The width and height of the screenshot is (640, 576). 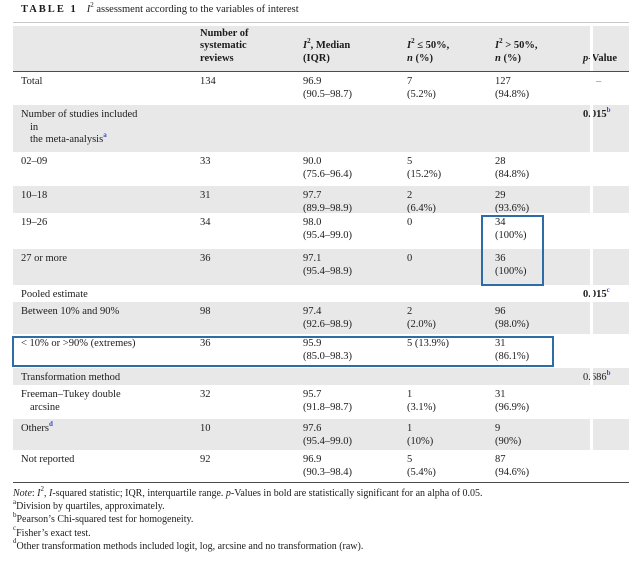 I want to click on gt50-value: (100%), so click(x=511, y=235).